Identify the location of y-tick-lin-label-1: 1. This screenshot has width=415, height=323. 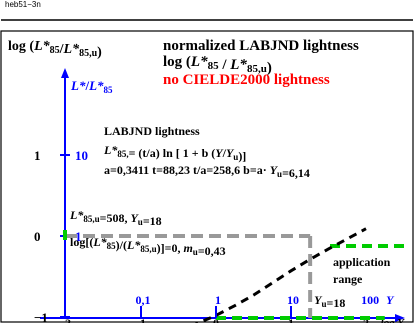
(78, 236).